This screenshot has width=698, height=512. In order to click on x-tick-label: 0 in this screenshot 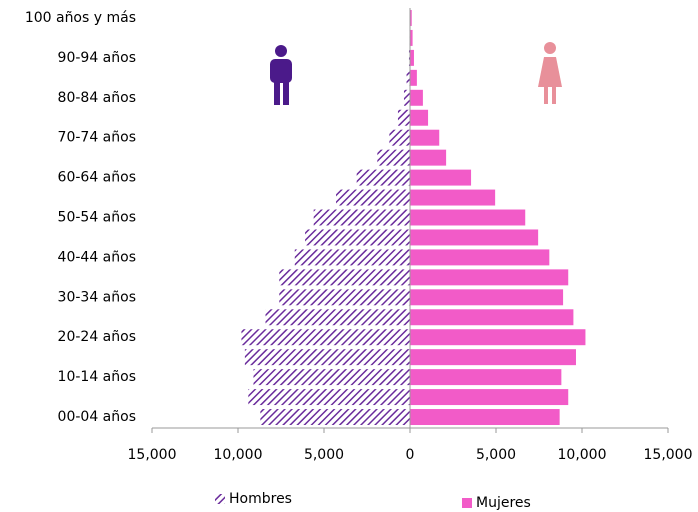, I will do `click(410, 455)`.